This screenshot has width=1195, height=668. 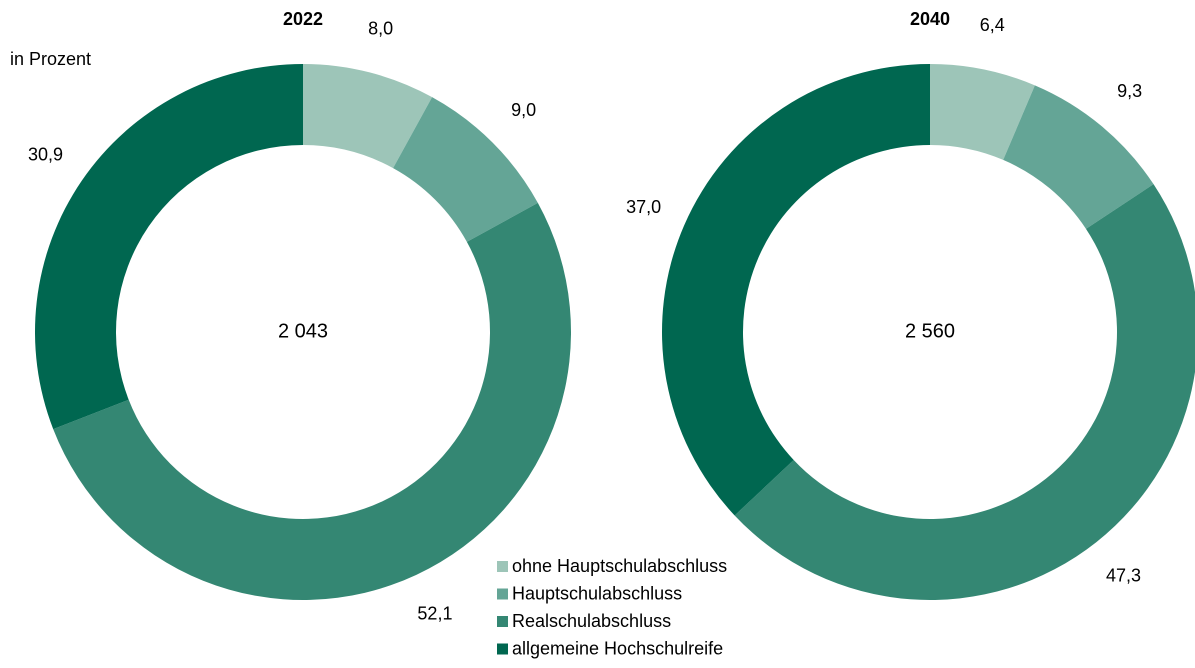 What do you see at coordinates (1123, 575) in the screenshot?
I see `value-label: 47,3` at bounding box center [1123, 575].